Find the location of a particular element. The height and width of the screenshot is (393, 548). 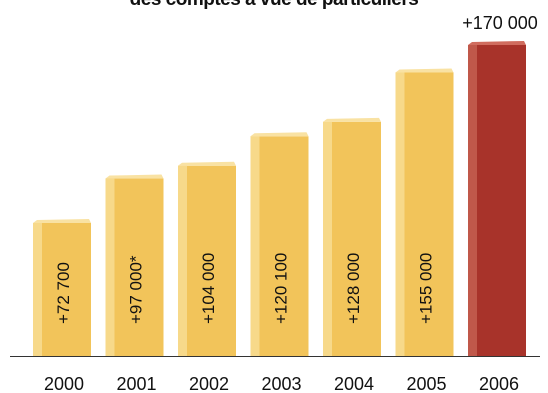

bar-2000 is located at coordinates (62, 287).